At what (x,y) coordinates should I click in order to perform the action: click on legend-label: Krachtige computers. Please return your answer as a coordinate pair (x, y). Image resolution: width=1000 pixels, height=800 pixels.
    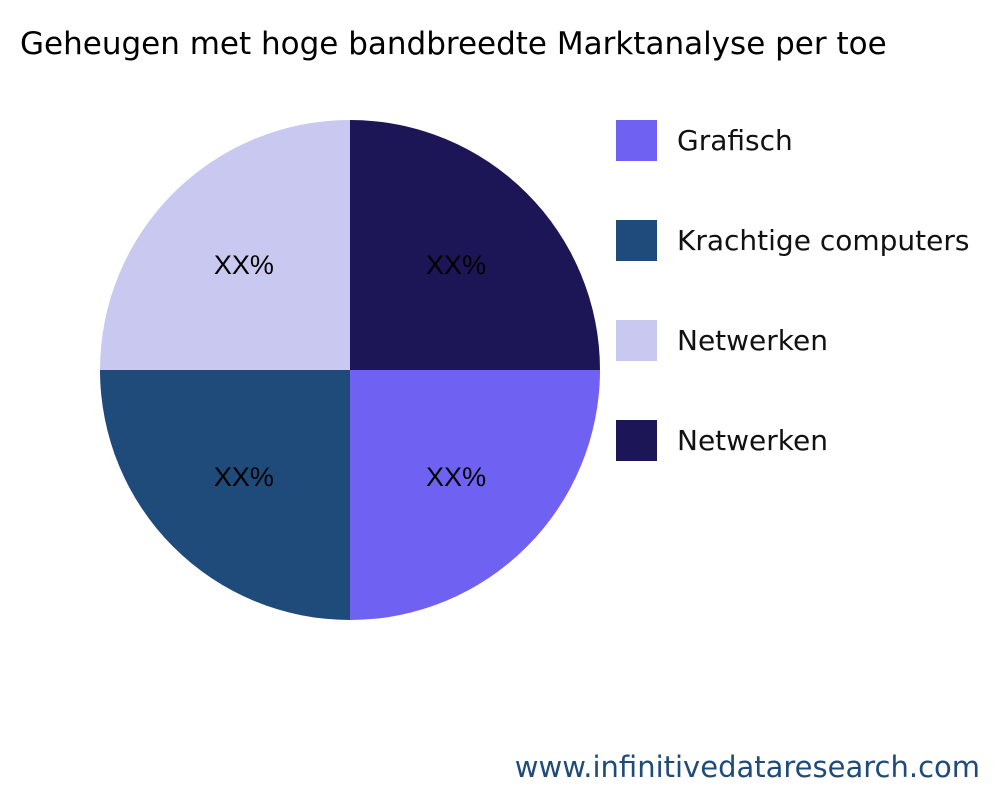
    Looking at the image, I should click on (823, 240).